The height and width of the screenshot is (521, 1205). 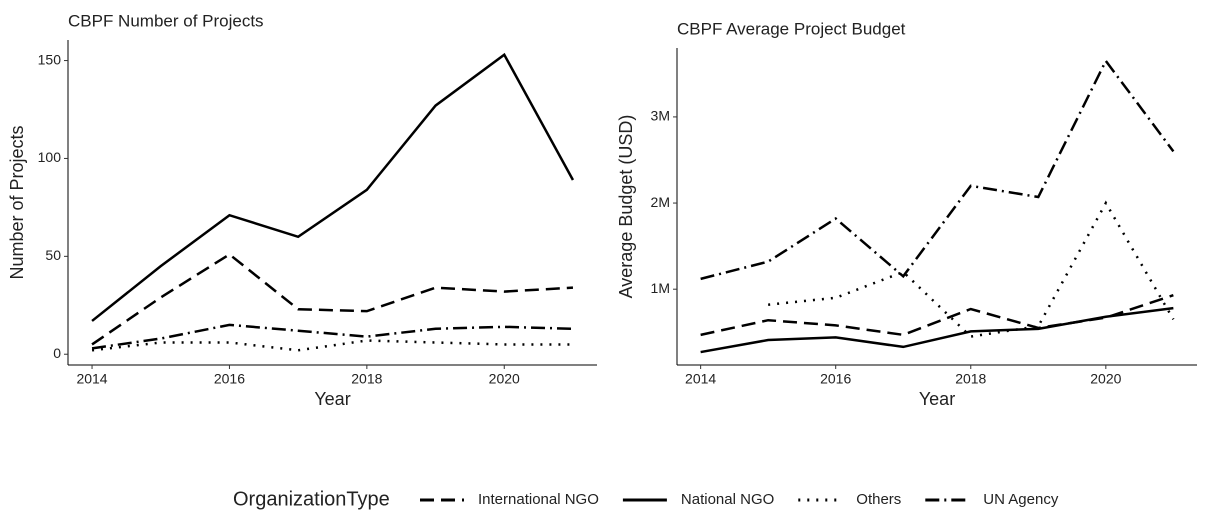 I want to click on legend-label: UN Agency, so click(x=1021, y=499).